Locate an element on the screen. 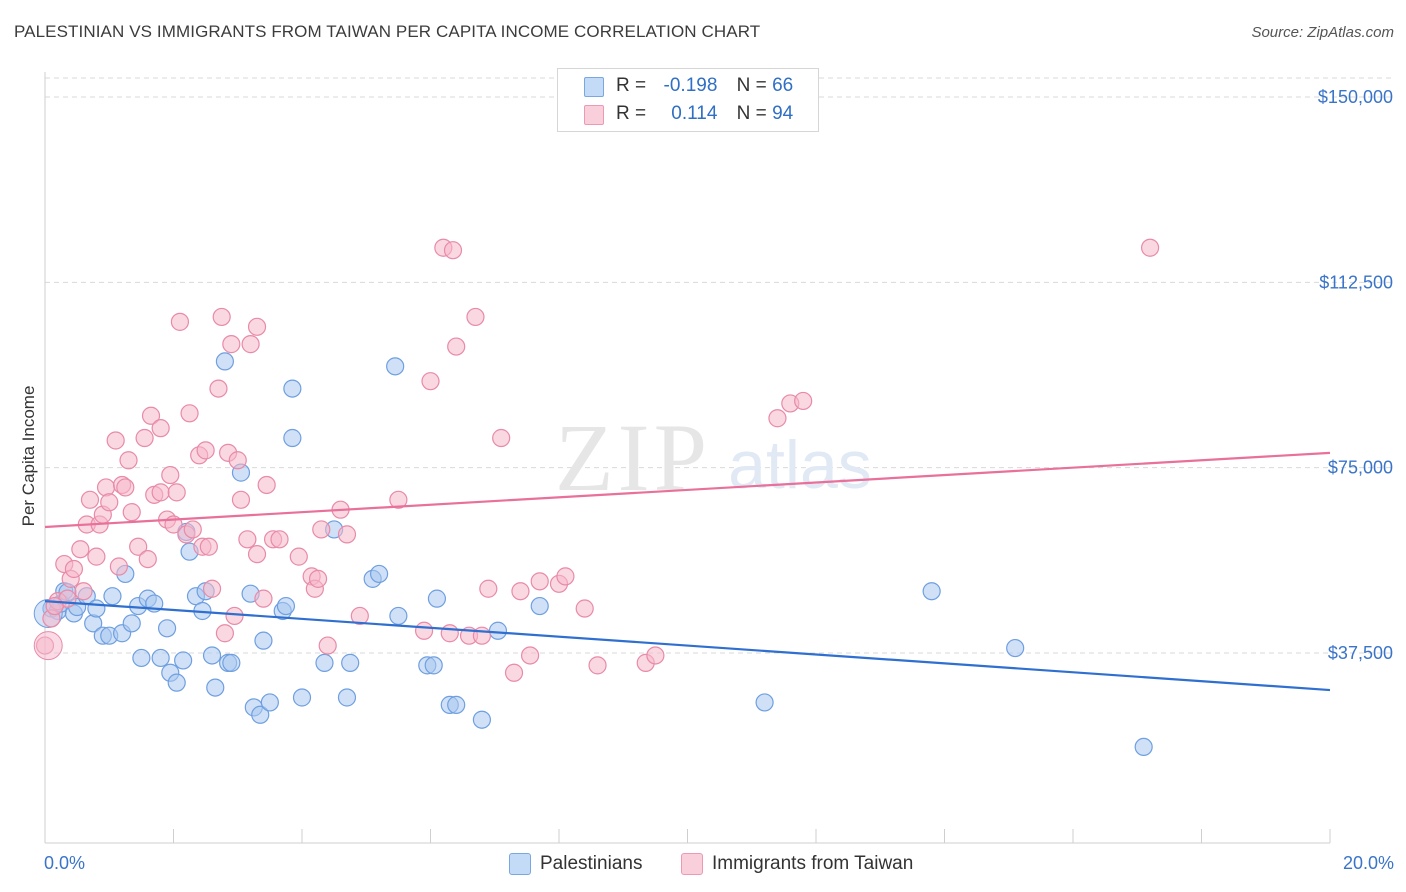 Image resolution: width=1406 pixels, height=892 pixels. legend-swatch-blue is located at coordinates (520, 864).